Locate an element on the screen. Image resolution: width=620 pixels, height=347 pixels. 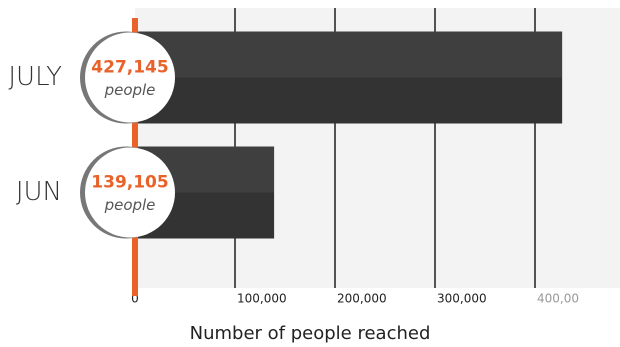
x-tick-label: 0 is located at coordinates (135, 299).